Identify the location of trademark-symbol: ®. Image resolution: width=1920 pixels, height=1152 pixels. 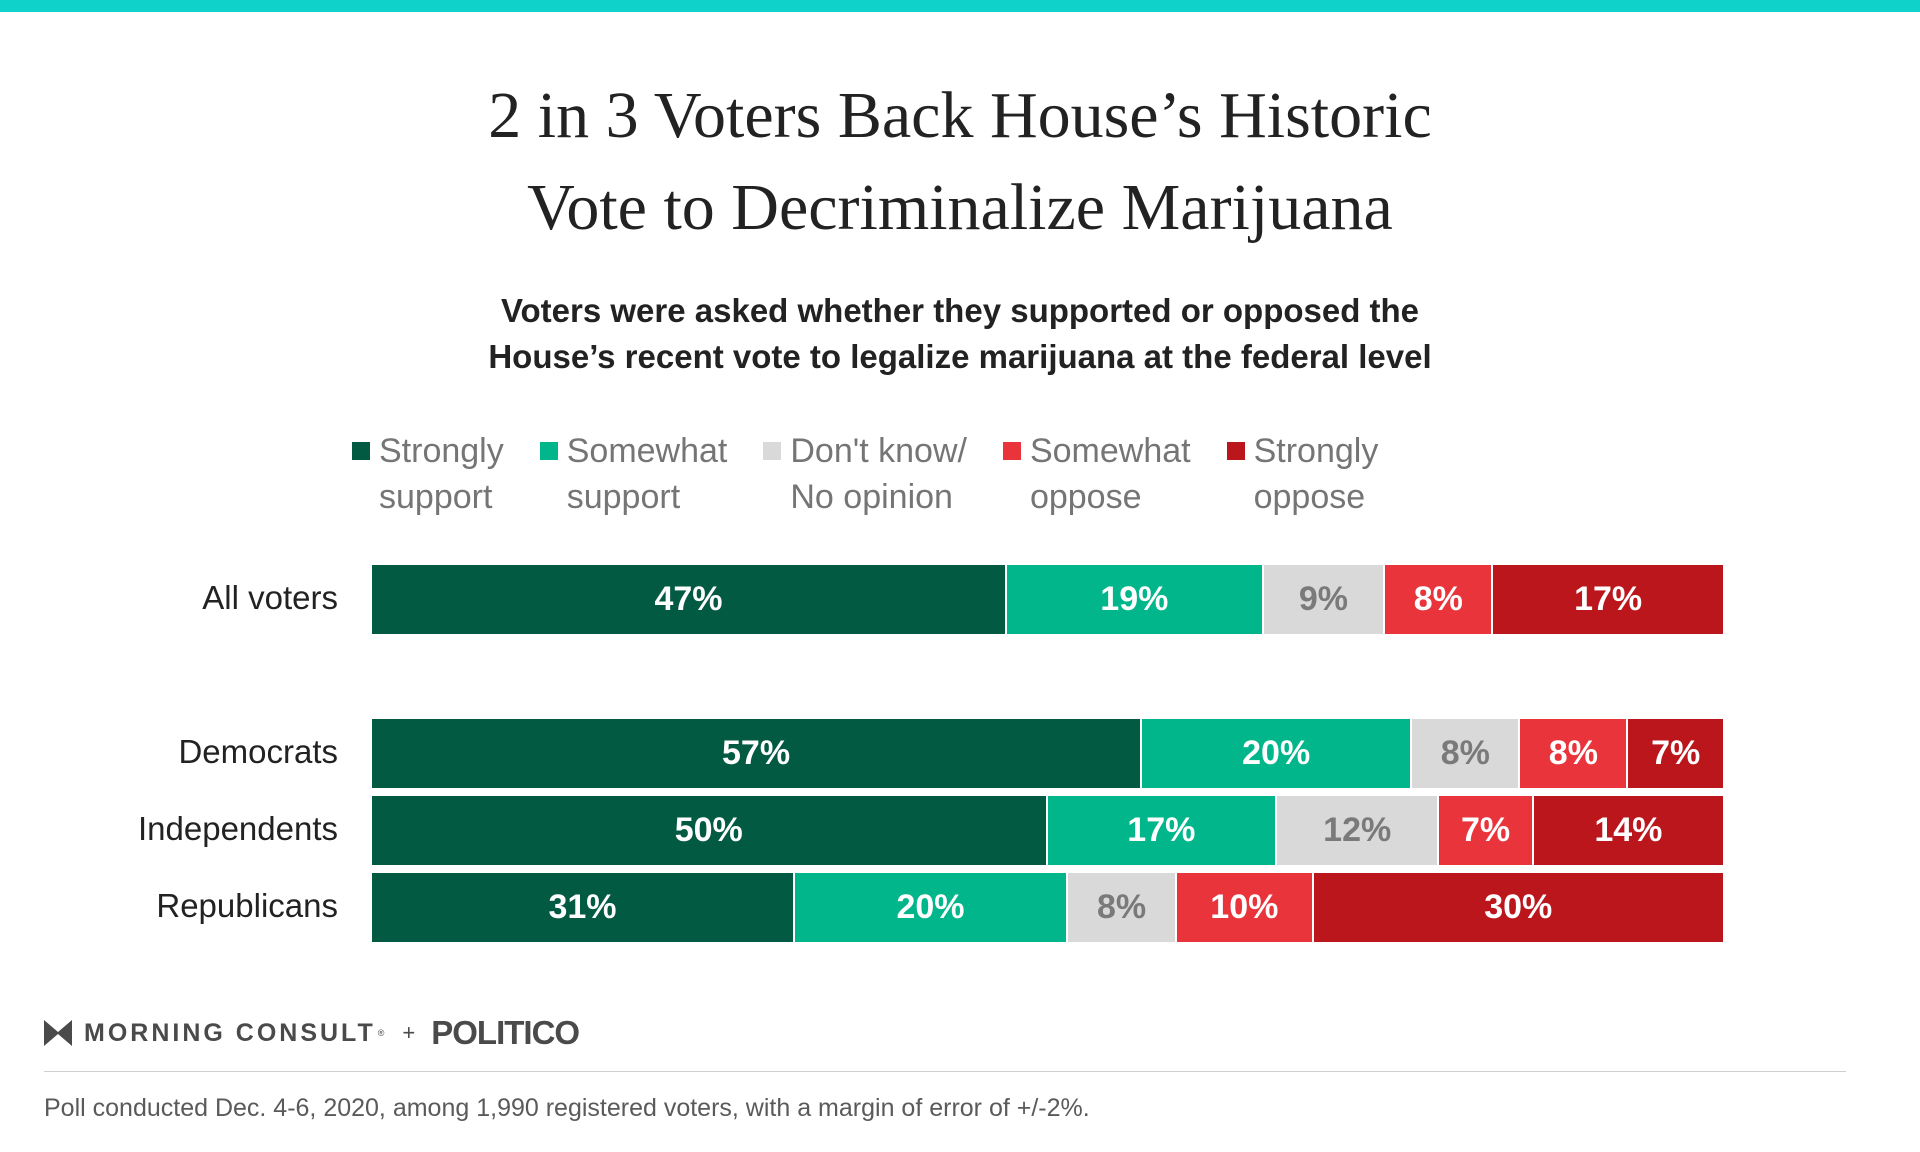
(381, 1033).